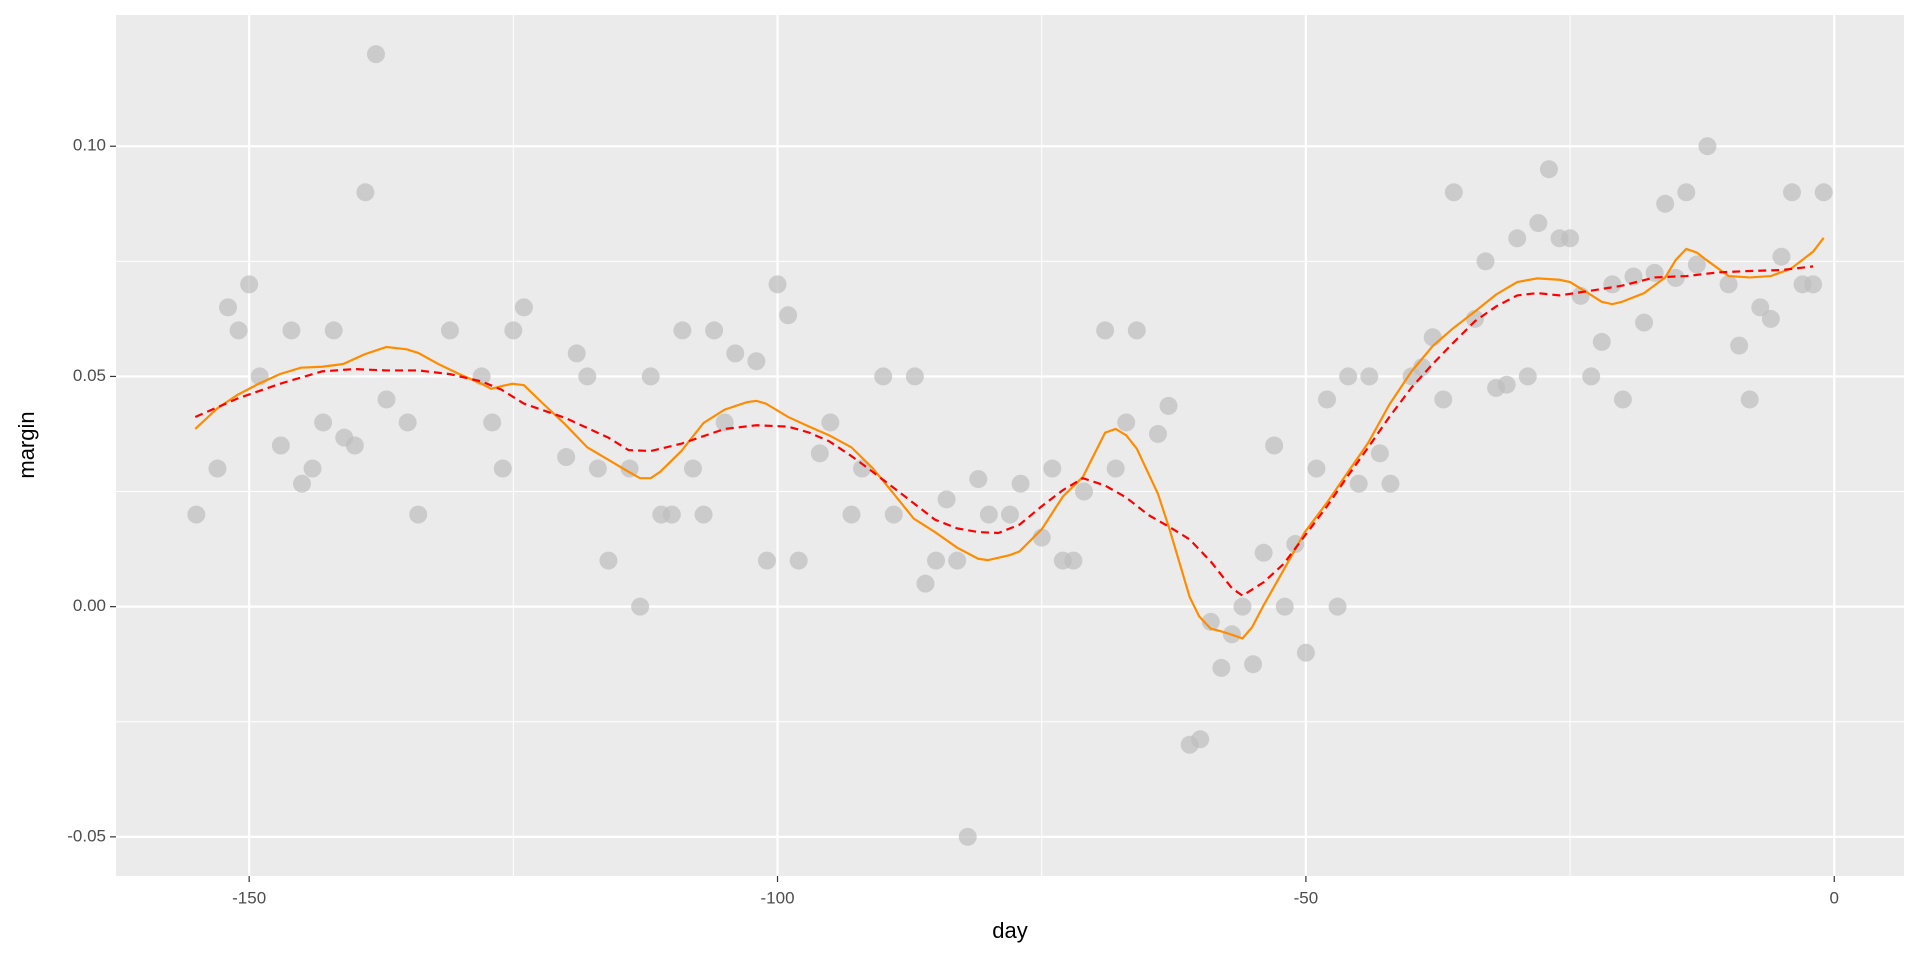  What do you see at coordinates (778, 897) in the screenshot?
I see `x-tick-label: -100` at bounding box center [778, 897].